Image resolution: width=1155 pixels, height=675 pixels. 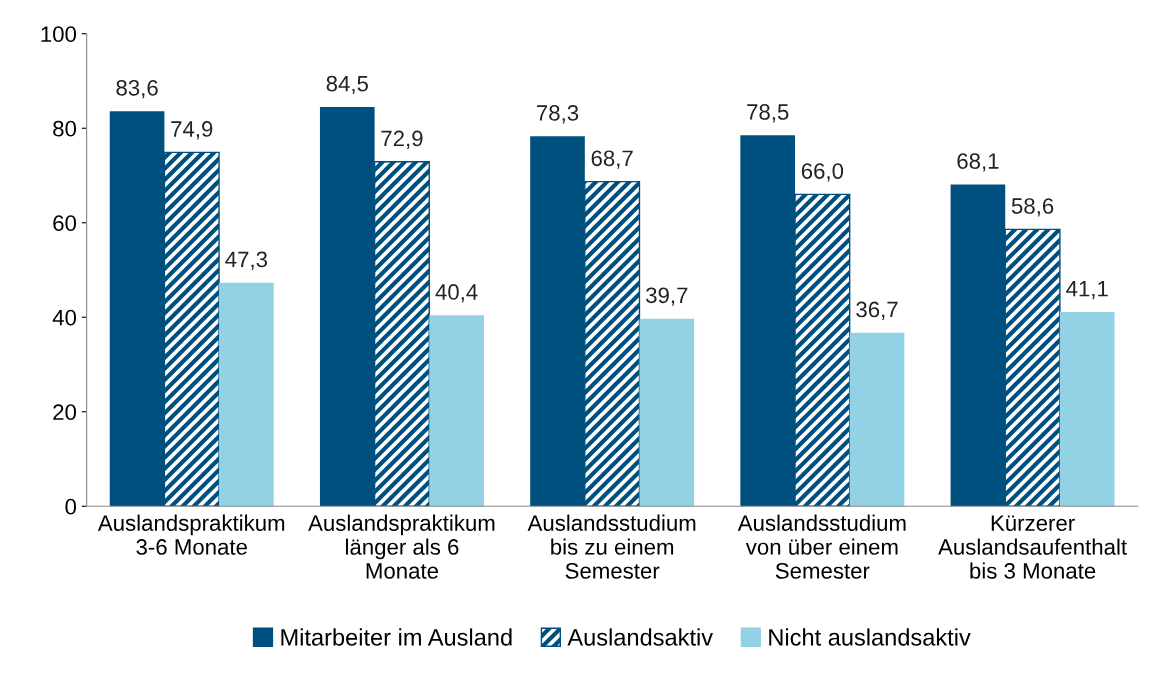 What do you see at coordinates (71, 506) in the screenshot?
I see `y-tick-label: 0` at bounding box center [71, 506].